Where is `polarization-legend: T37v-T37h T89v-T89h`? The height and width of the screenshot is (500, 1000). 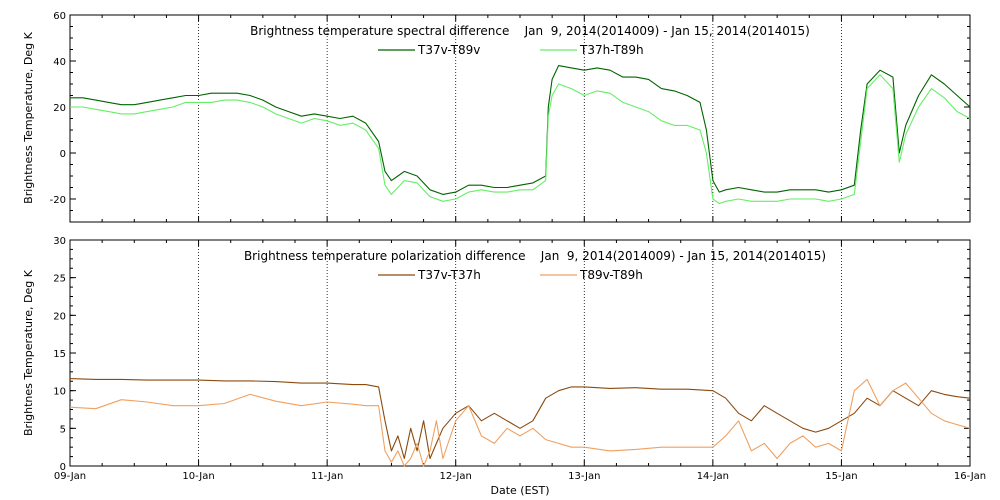
polarization-legend: T37v-T37h T89v-T89h is located at coordinates (510, 275).